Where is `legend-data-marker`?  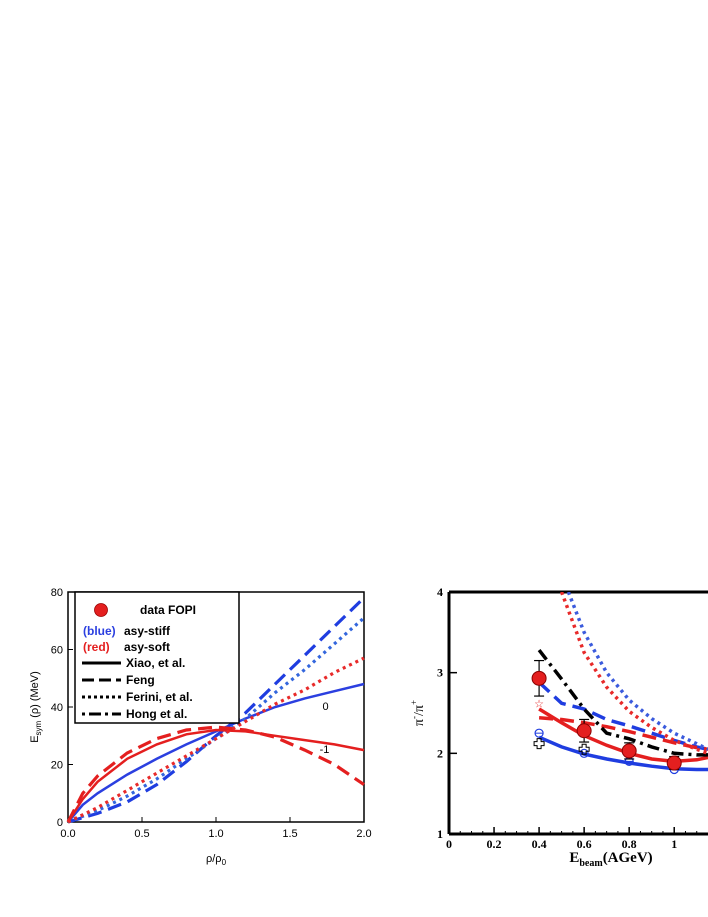
legend-data-marker is located at coordinates (101, 610).